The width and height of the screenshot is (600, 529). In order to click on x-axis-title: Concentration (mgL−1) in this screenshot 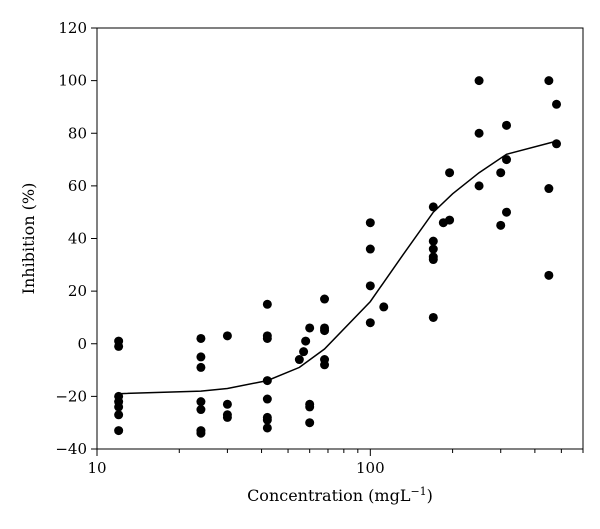, I will do `click(340, 495)`.